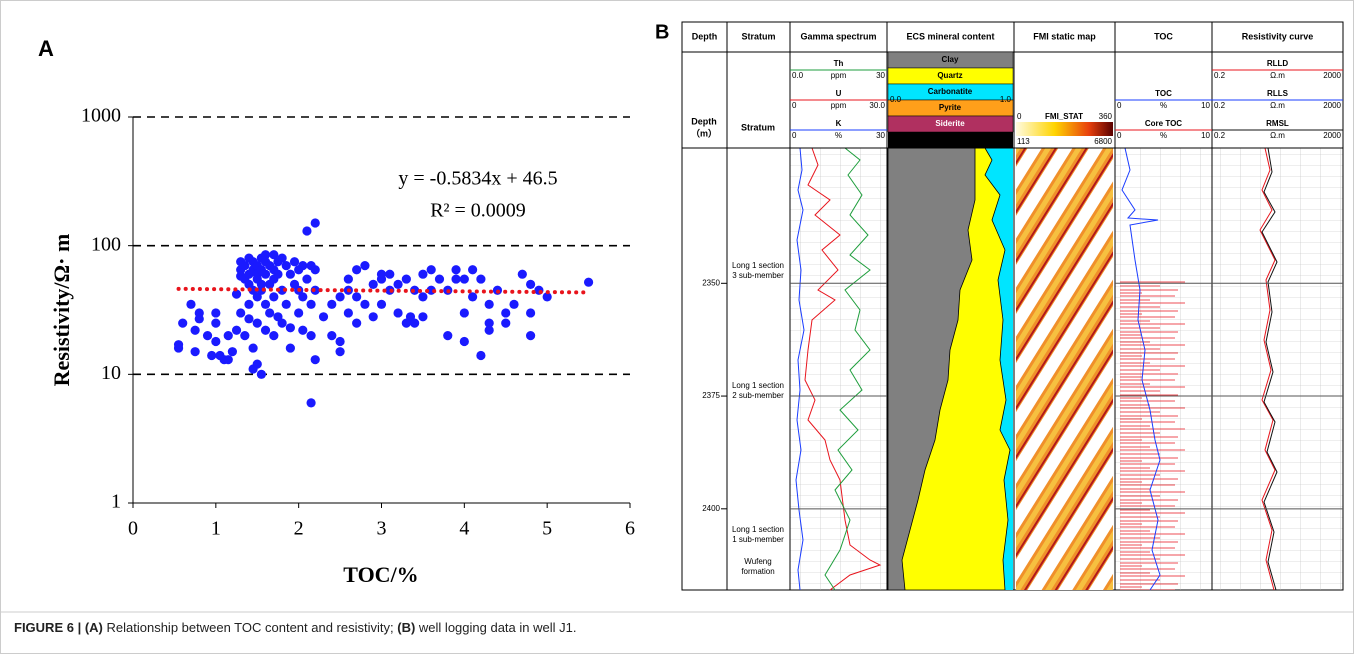 The height and width of the screenshot is (654, 1354). What do you see at coordinates (949, 75) in the screenshot?
I see `mineral-name: Quartz` at bounding box center [949, 75].